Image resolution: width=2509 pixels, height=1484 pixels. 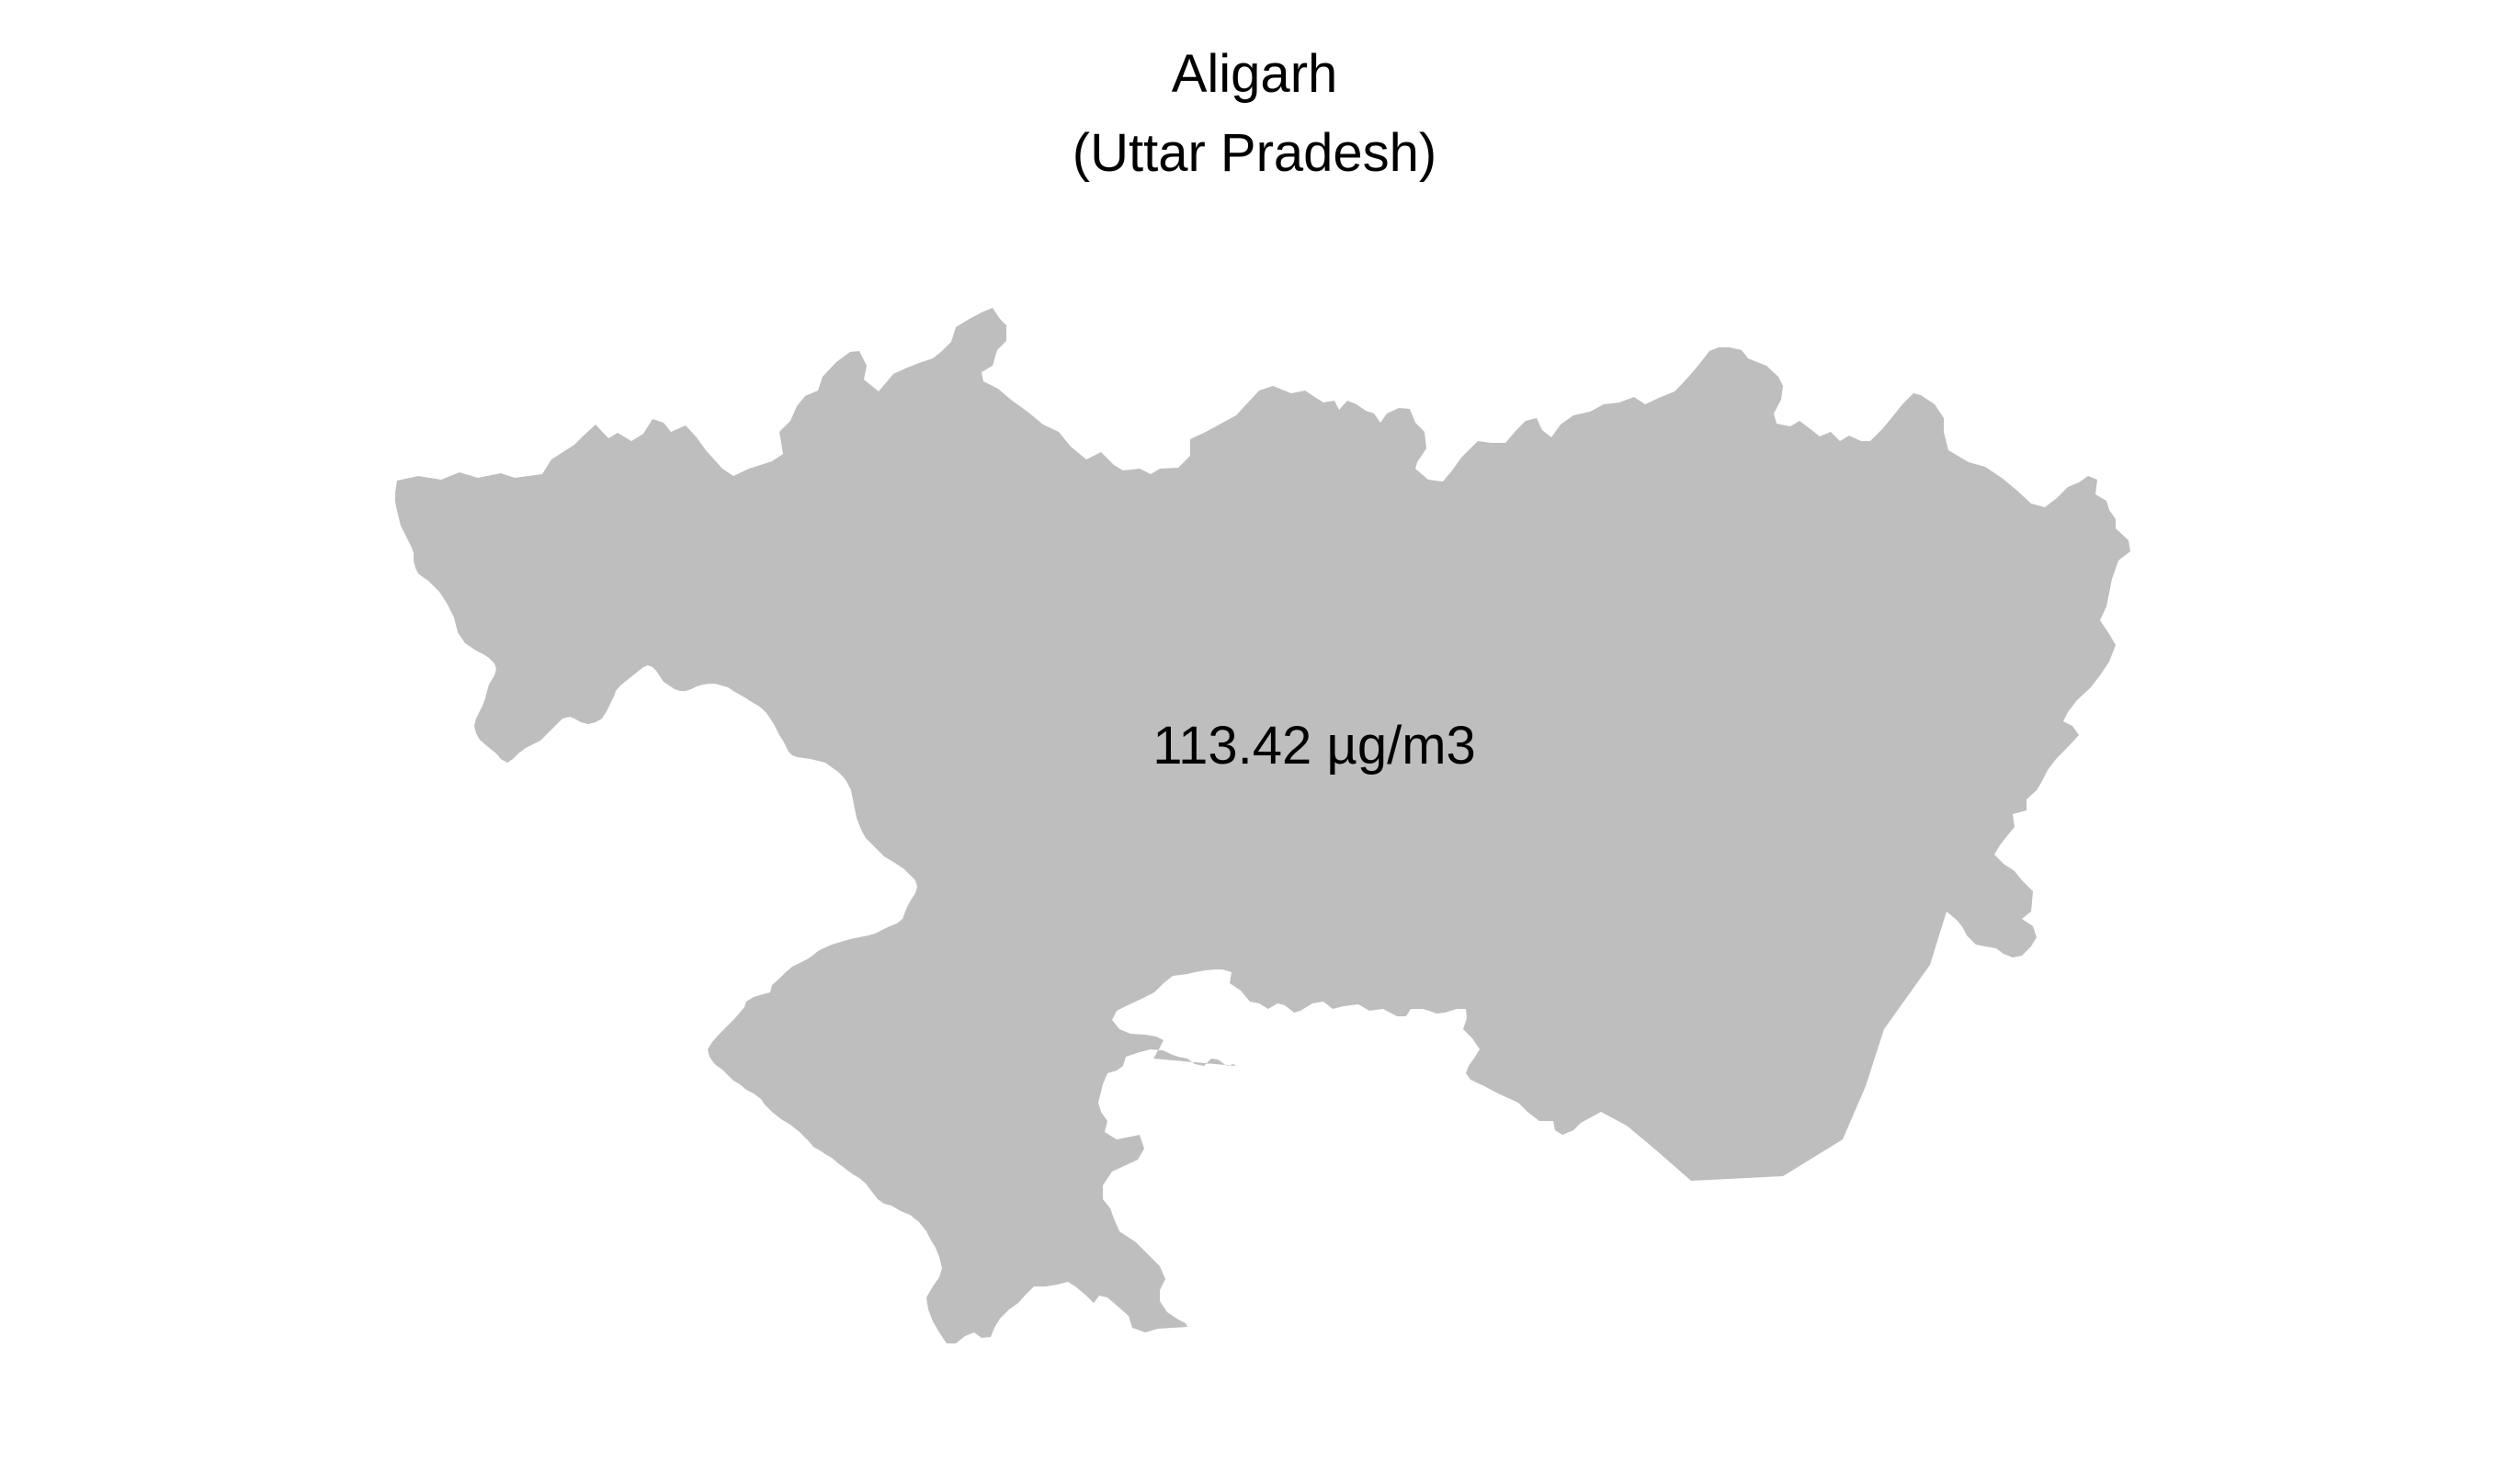 I want to click on map-title: Aligarh, so click(x=1255, y=74).